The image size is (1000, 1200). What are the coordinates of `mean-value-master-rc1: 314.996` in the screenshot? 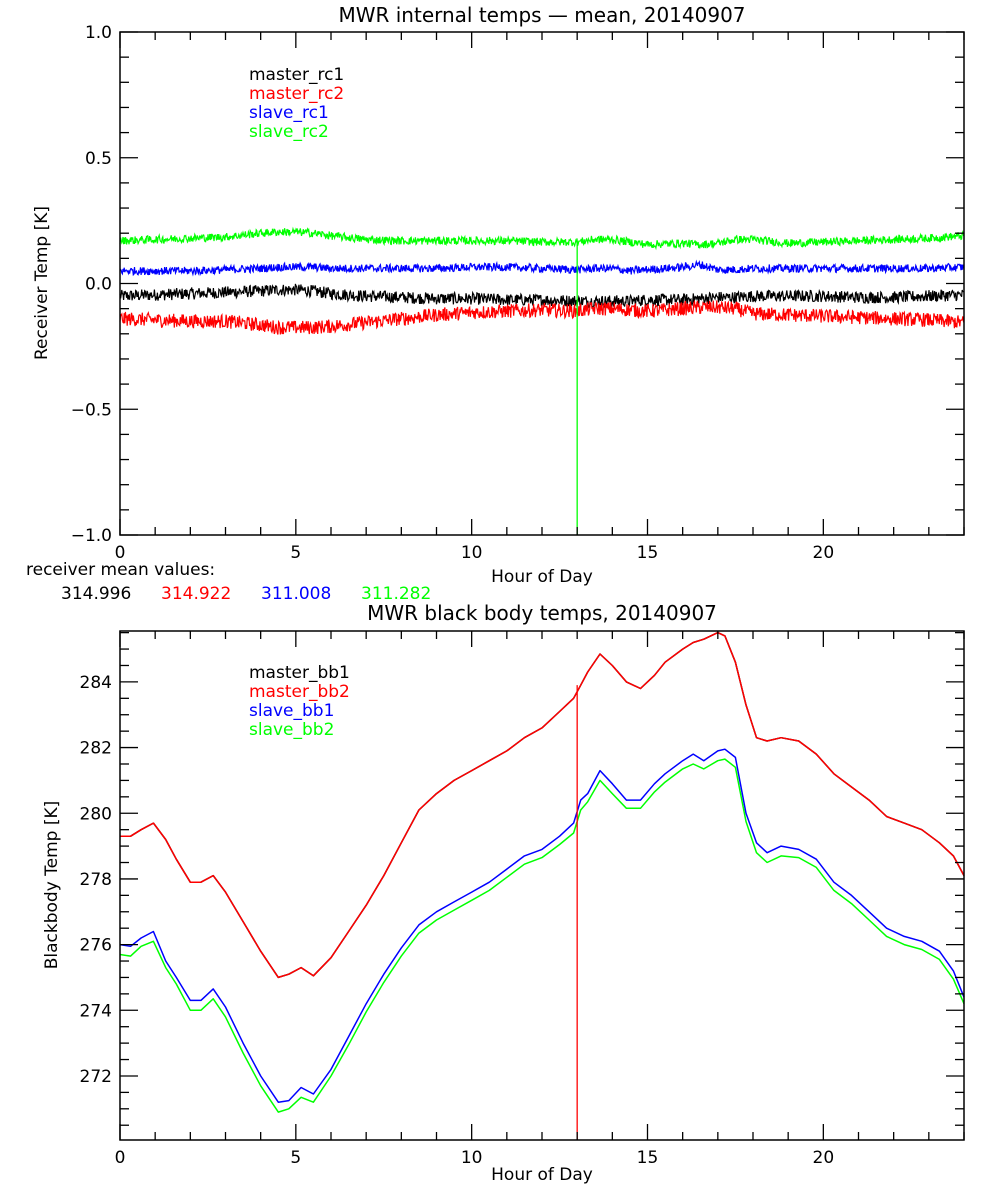 It's located at (96, 594).